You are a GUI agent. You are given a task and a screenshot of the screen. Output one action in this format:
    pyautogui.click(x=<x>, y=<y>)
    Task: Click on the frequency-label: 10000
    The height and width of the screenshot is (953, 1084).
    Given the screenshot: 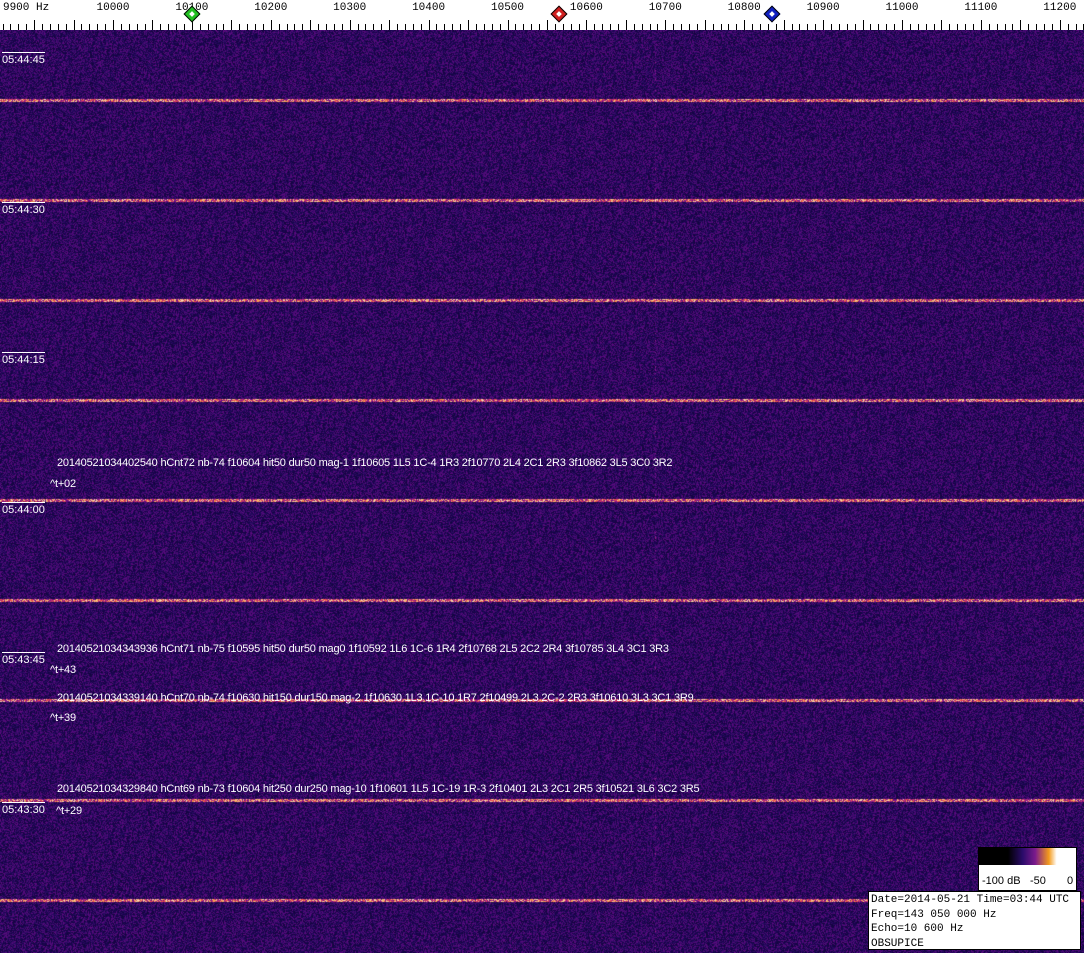 What is the action you would take?
    pyautogui.click(x=113, y=8)
    